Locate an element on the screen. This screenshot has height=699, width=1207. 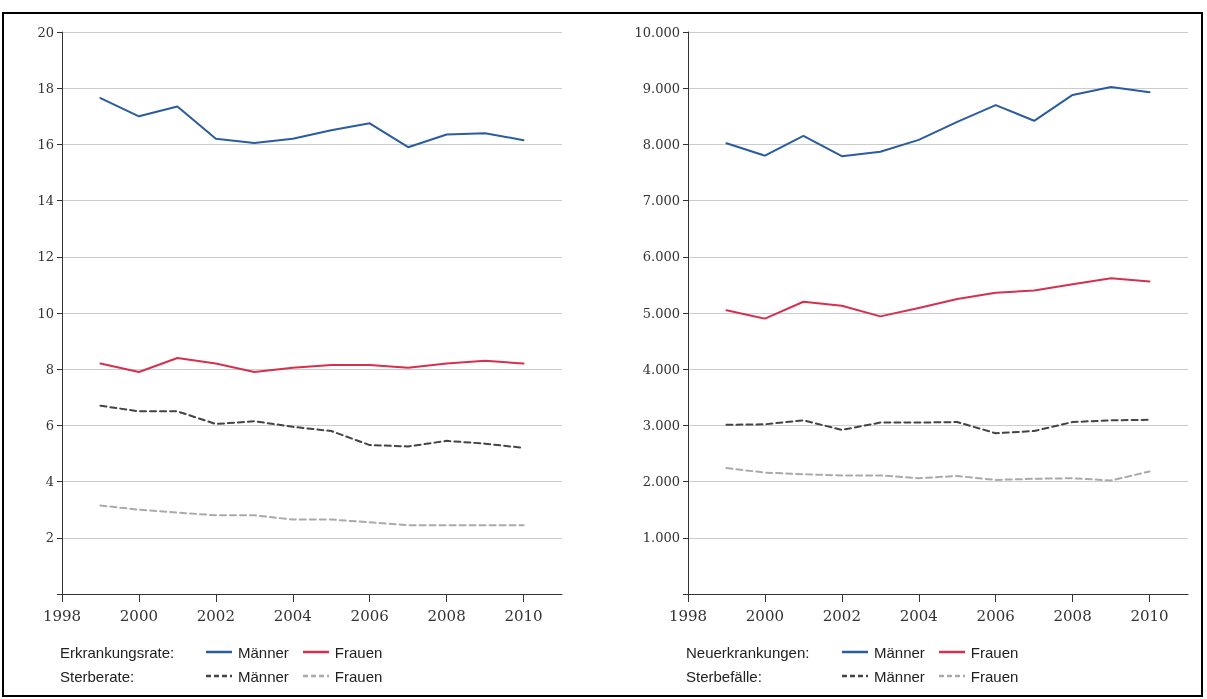
y-tick-label: 5.000 is located at coordinates (661, 313).